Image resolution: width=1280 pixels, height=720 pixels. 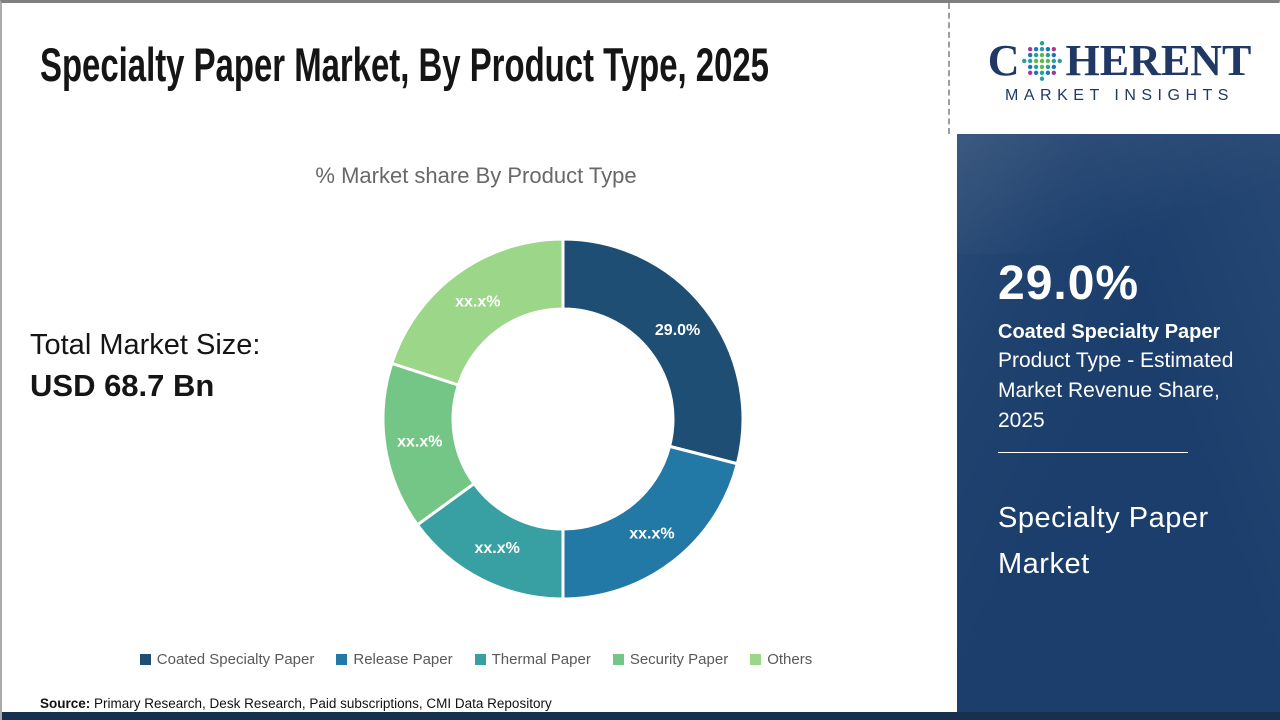 I want to click on legend-label: Security Paper, so click(x=679, y=659).